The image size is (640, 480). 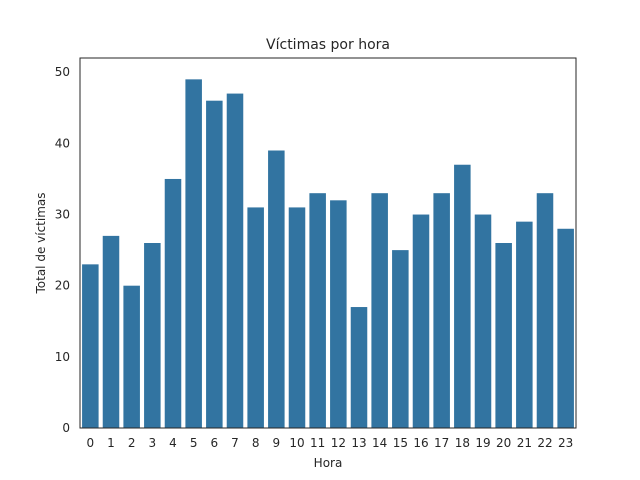 What do you see at coordinates (358, 443) in the screenshot?
I see `x-tick-label: 13` at bounding box center [358, 443].